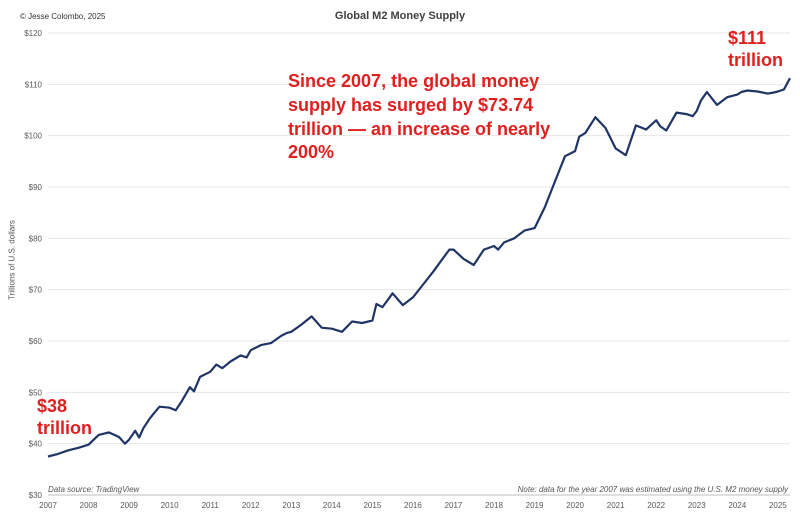  I want to click on x-tick-label: 2015, so click(372, 505).